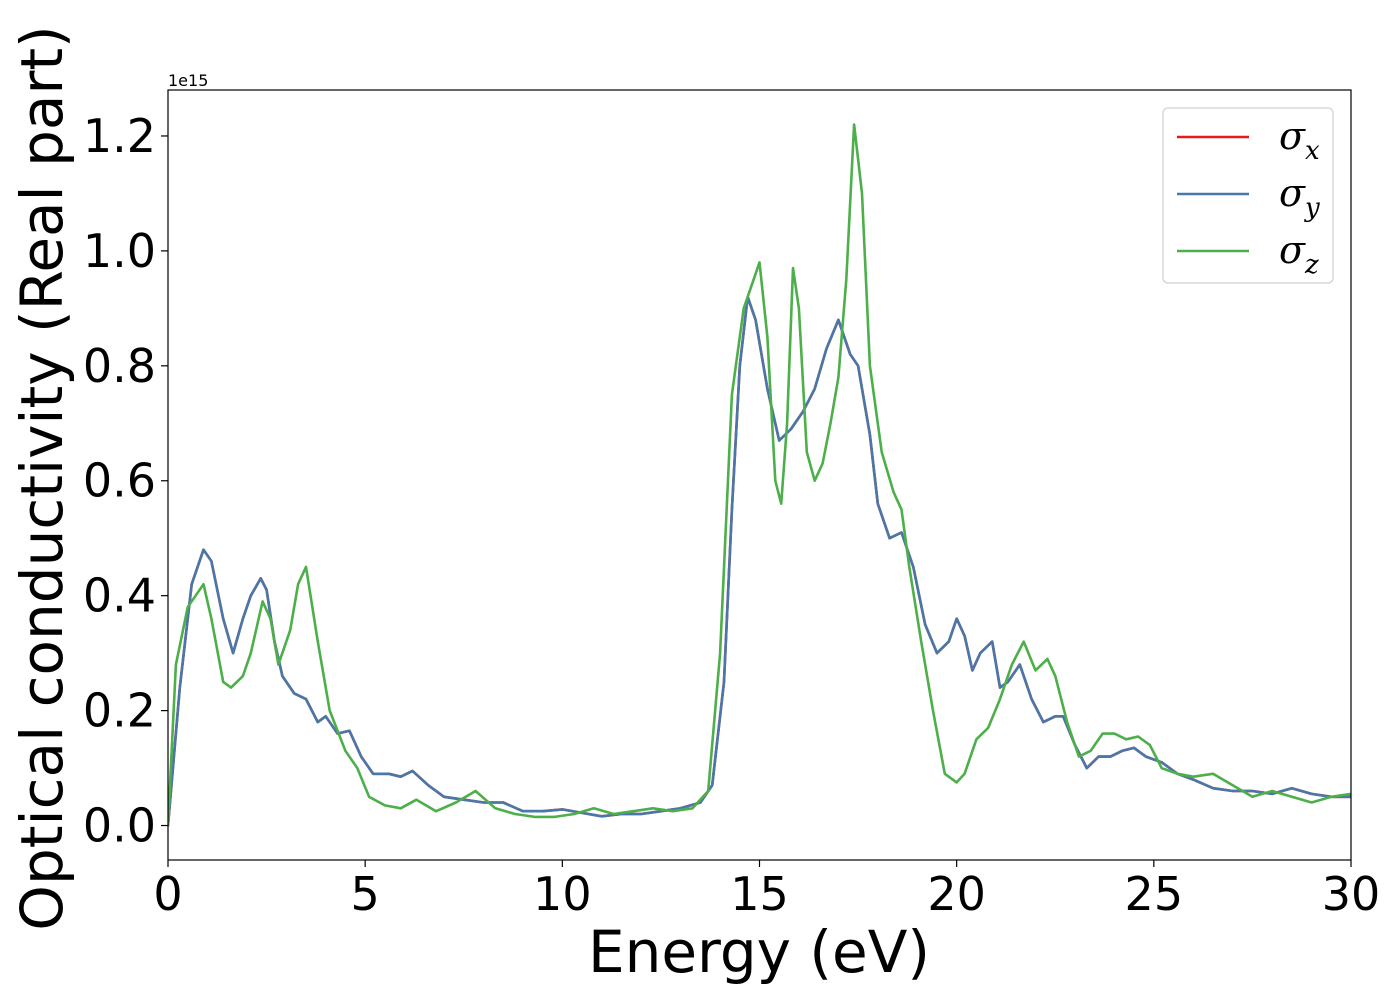 The height and width of the screenshot is (1000, 1400). I want to click on x-tick-label: 20, so click(956, 894).